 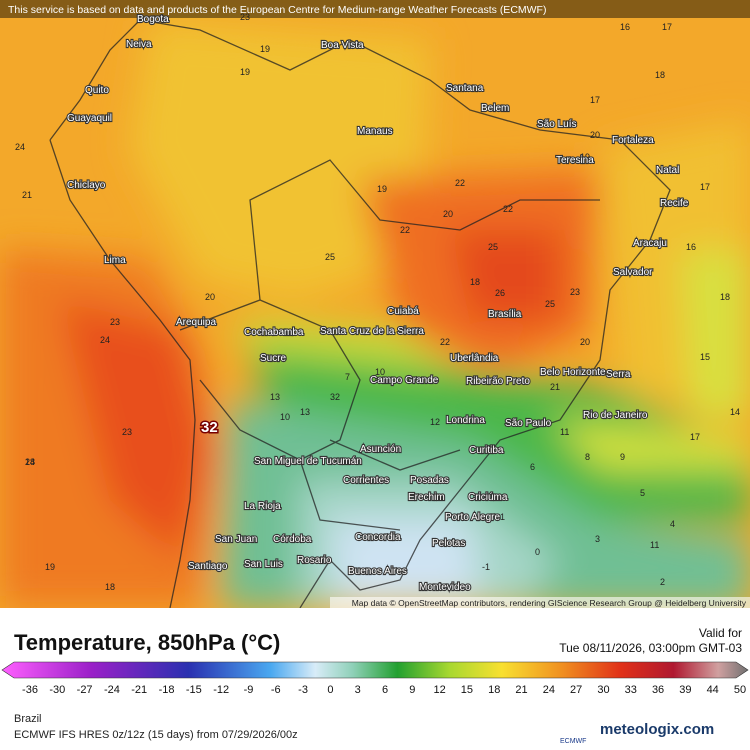 What do you see at coordinates (262, 506) in the screenshot?
I see `city-label: La Rioja` at bounding box center [262, 506].